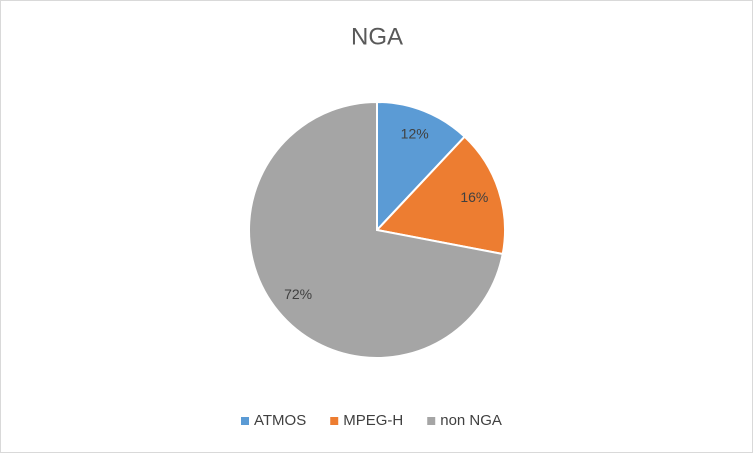 The height and width of the screenshot is (454, 754). Describe the element at coordinates (415, 133) in the screenshot. I see `data-label: 12%` at that location.